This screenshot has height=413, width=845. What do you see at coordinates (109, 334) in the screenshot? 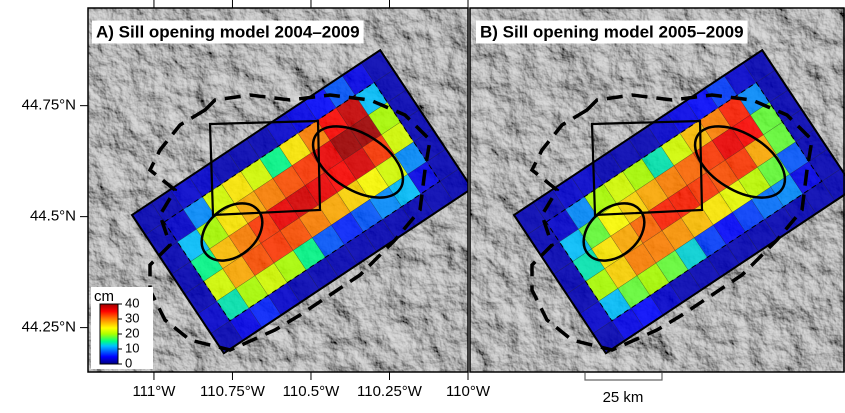
I see `colorbar-ramp` at bounding box center [109, 334].